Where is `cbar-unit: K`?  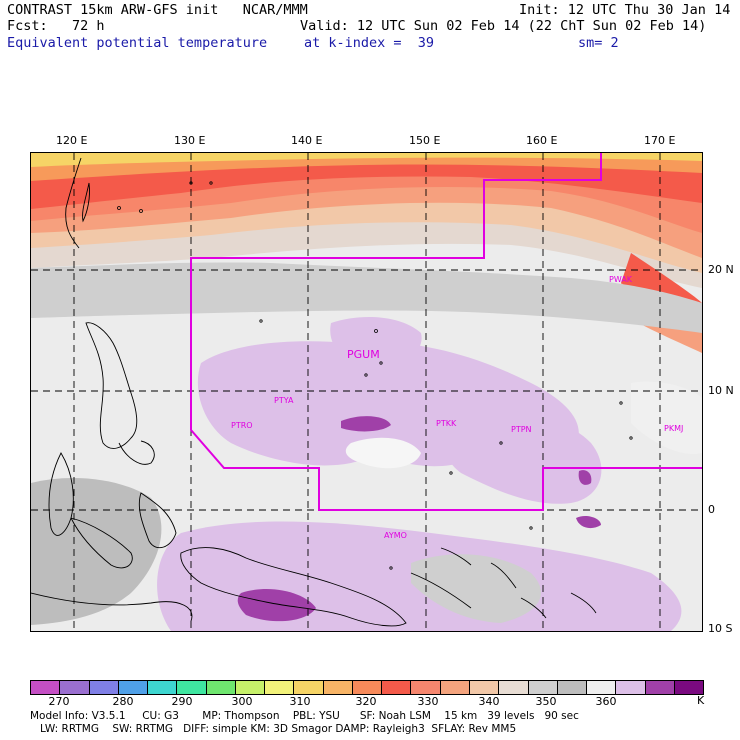 cbar-unit: K is located at coordinates (701, 700).